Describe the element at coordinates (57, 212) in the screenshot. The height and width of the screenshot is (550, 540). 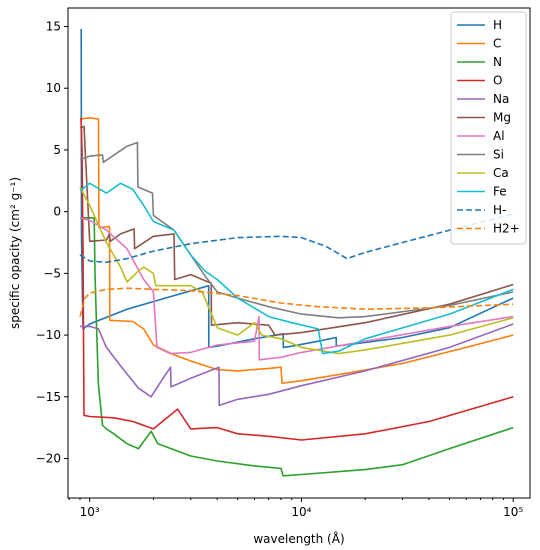
I see `y-tick-label: 0` at that location.